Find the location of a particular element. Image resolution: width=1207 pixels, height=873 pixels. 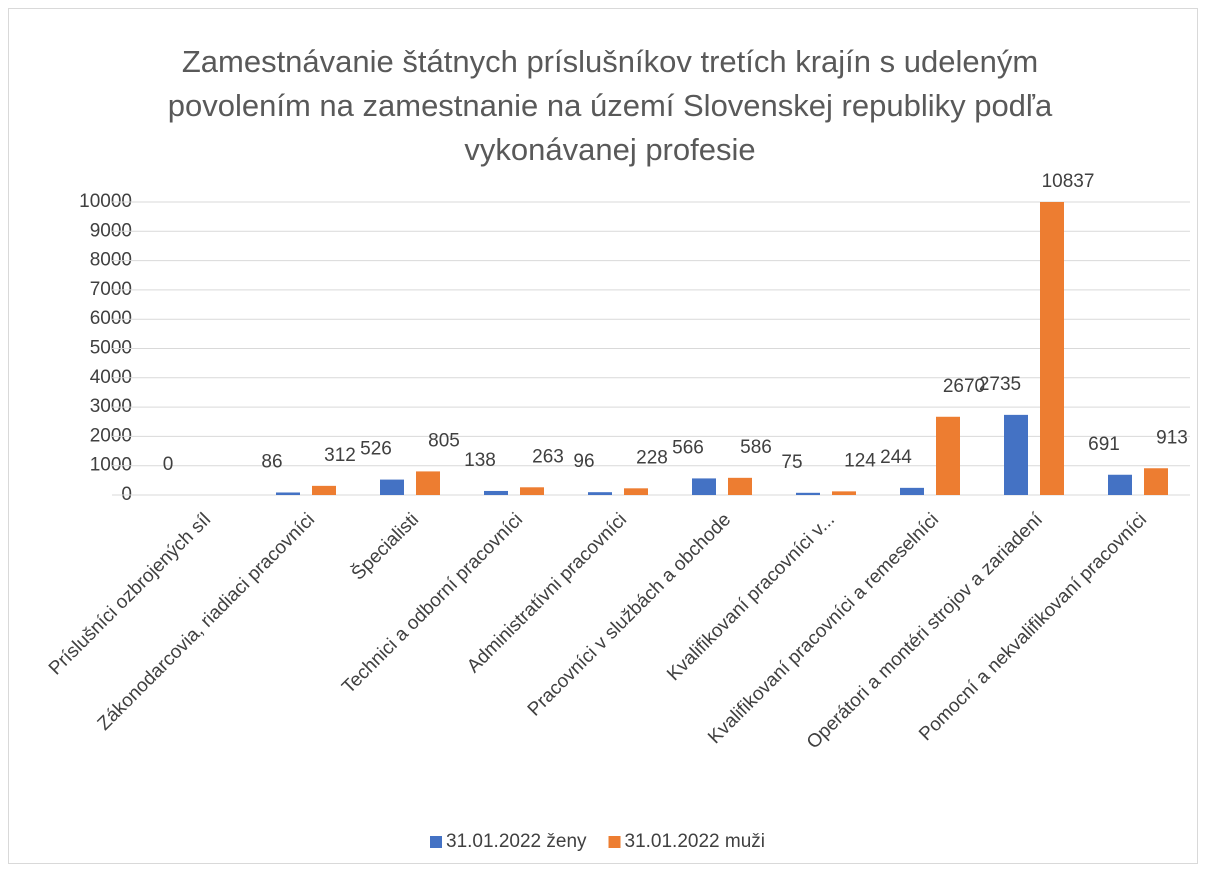

x-tick-label: Operátori a montéri strojov a zariadení is located at coordinates (925, 631).